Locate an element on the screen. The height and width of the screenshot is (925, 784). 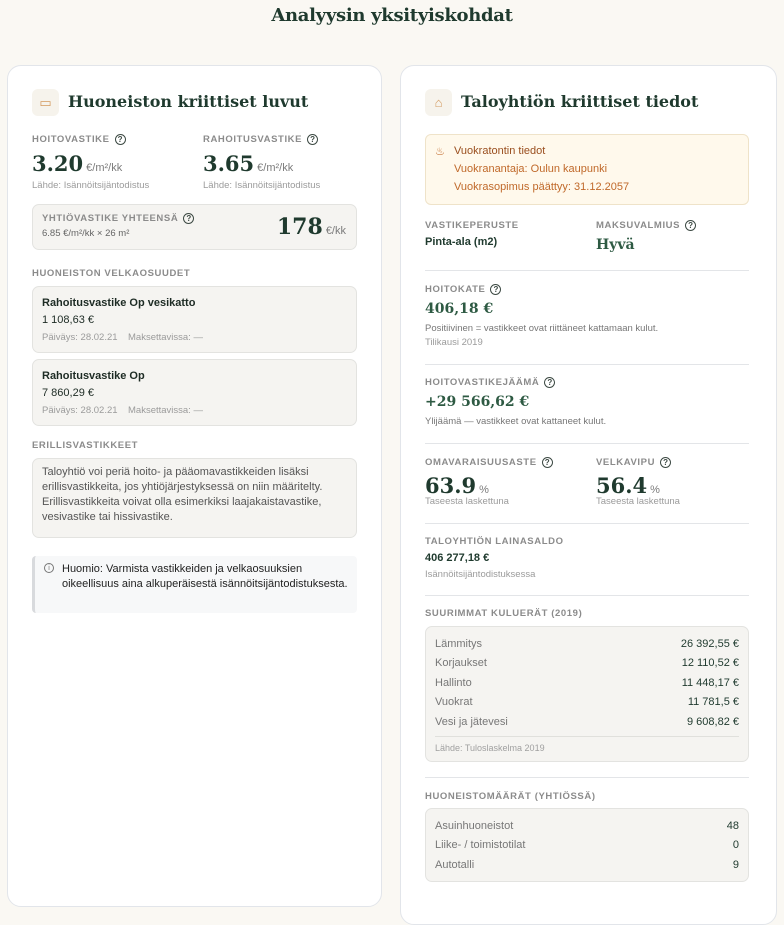
total-label: YHTIÖVASTIKE YHTEENSÄ? is located at coordinates (118, 218).